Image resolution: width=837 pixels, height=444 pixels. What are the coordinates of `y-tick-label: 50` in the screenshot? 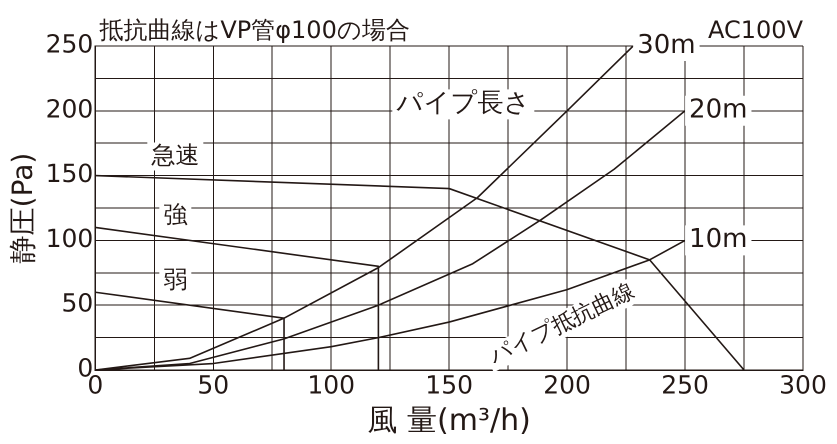 It's located at (78, 303).